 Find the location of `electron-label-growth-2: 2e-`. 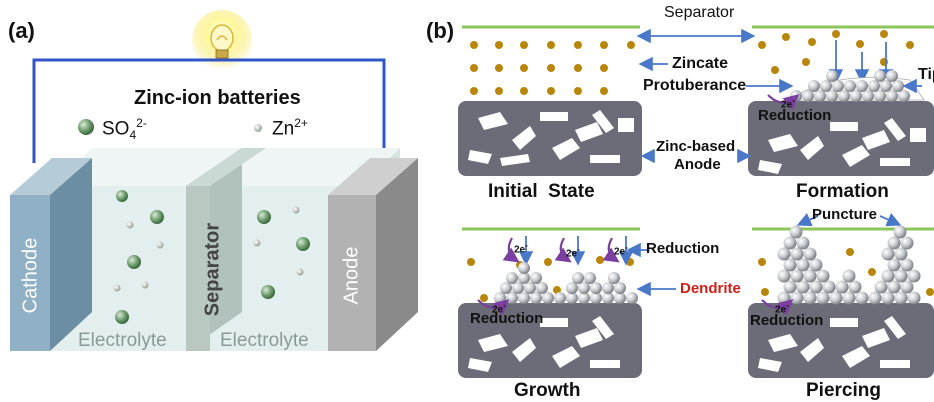

electron-label-growth-2: 2e- is located at coordinates (573, 251).